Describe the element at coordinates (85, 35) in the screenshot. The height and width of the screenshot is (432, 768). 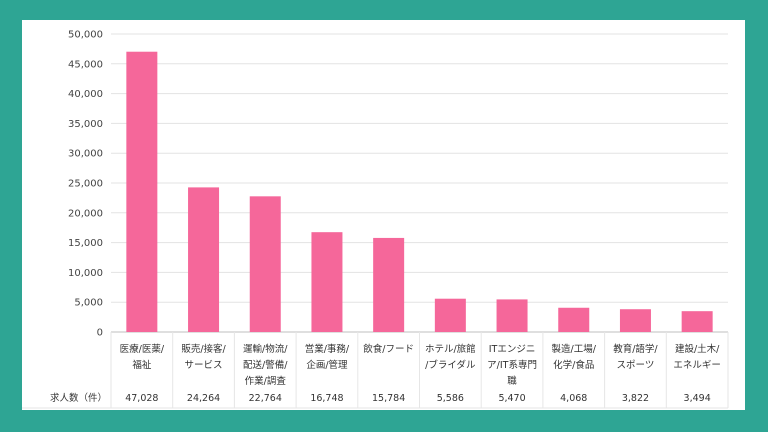
I see `y-tick-label: 50,000` at that location.